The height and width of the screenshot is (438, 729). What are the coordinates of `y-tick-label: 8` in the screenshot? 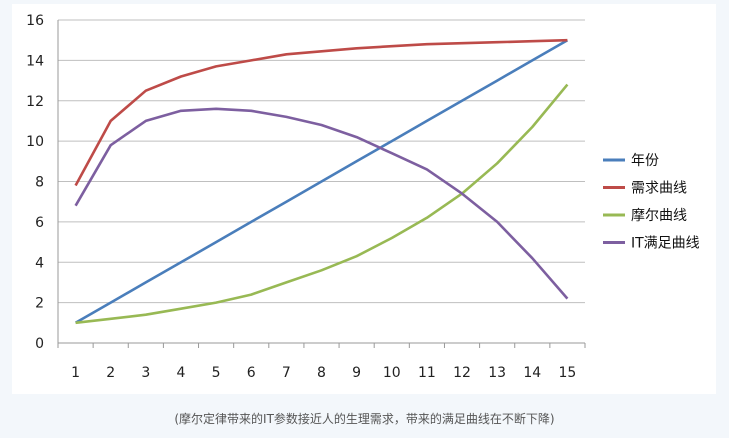 It's located at (39, 183).